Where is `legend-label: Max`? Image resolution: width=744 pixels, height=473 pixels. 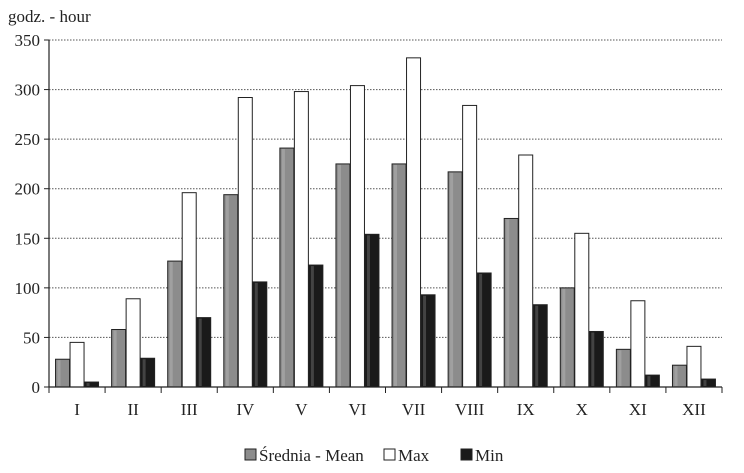
legend-label: Max is located at coordinates (414, 455).